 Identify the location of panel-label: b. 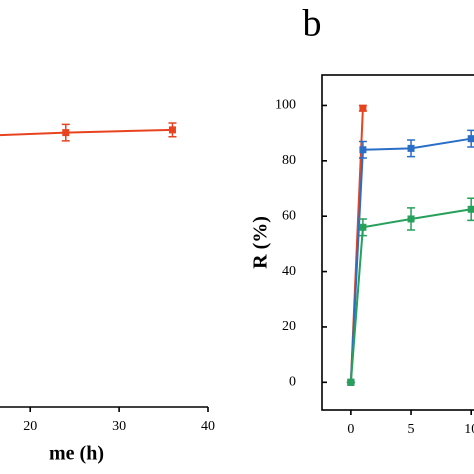
(312, 24).